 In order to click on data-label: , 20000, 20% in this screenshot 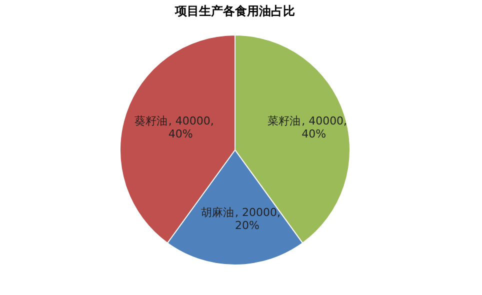, I will do `click(257, 219)`.